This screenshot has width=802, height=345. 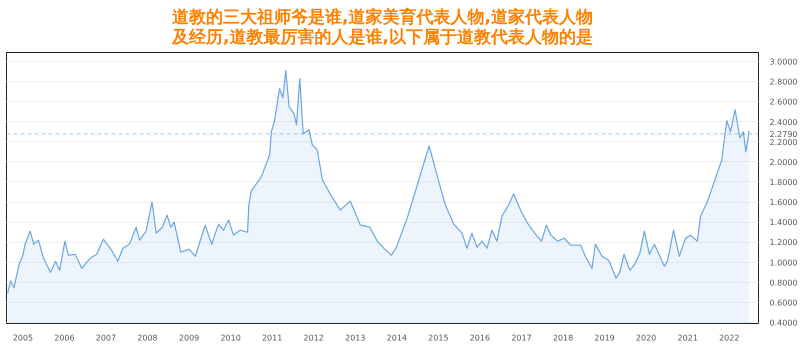 What do you see at coordinates (784, 134) in the screenshot?
I see `ref-line-label: 2.2790` at bounding box center [784, 134].